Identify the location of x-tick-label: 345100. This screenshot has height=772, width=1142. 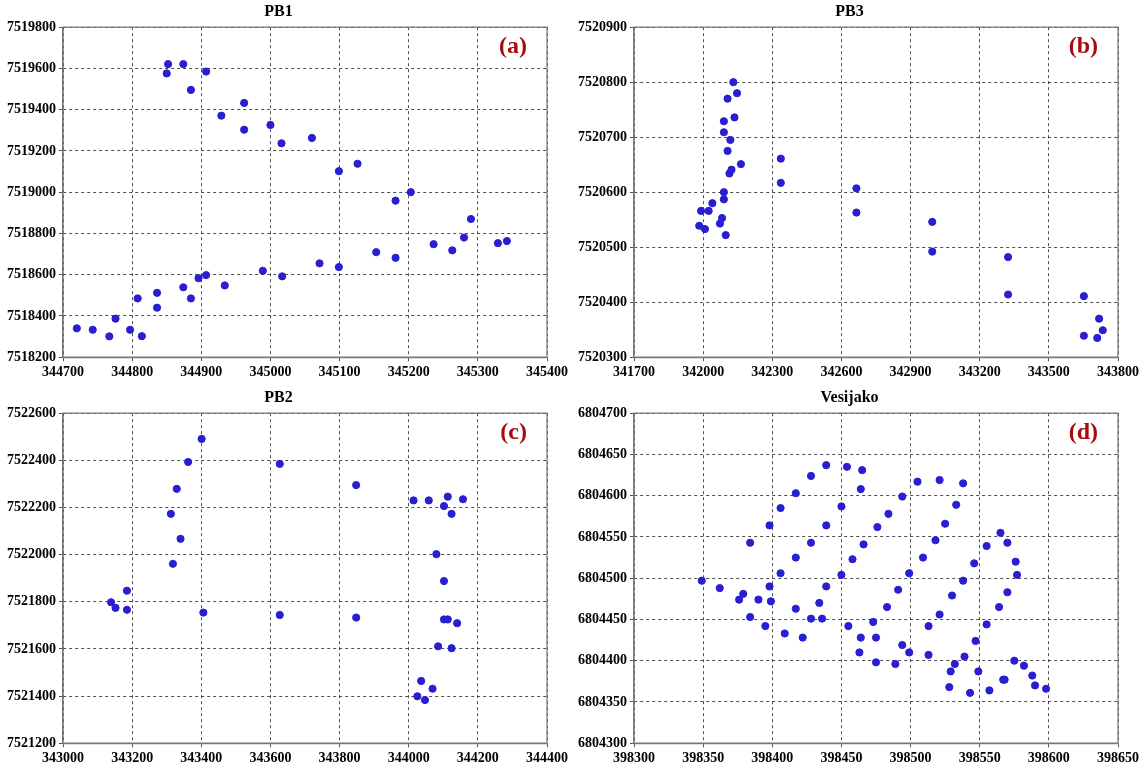
(339, 372).